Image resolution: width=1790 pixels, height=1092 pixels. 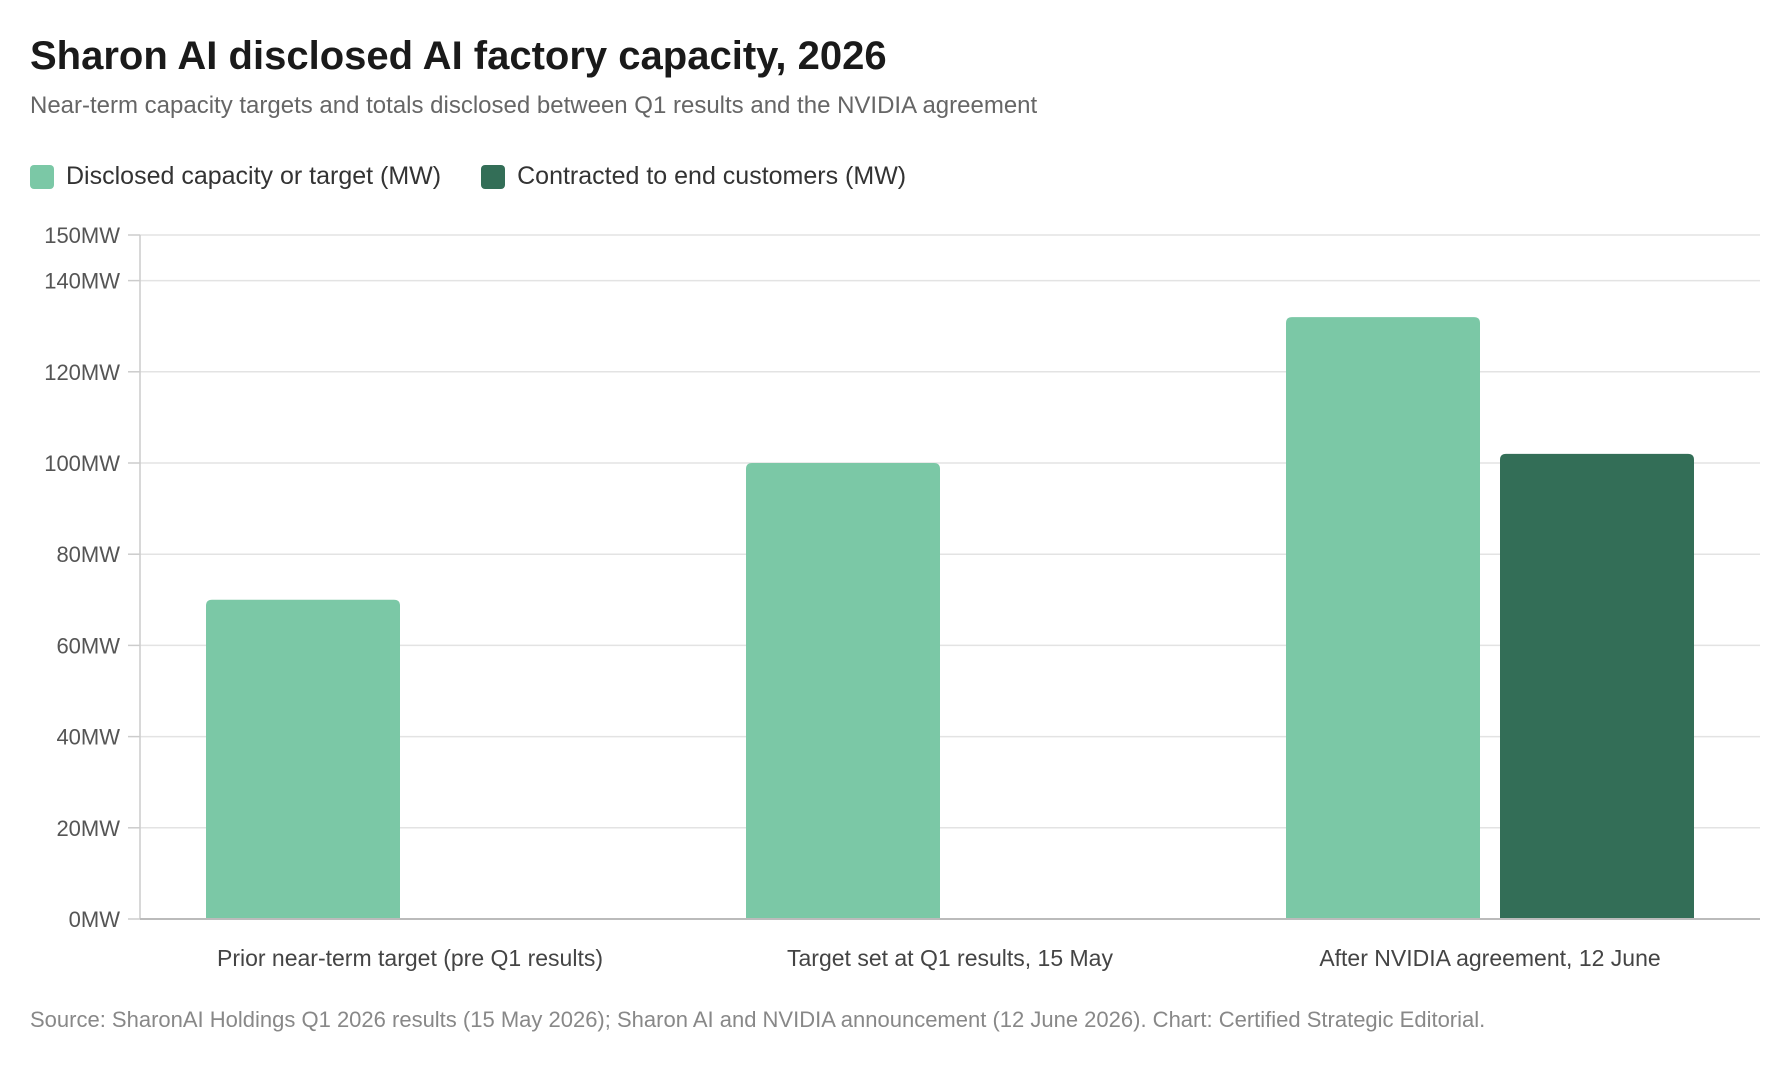 What do you see at coordinates (82, 235) in the screenshot?
I see `y-tick-label: 150MW` at bounding box center [82, 235].